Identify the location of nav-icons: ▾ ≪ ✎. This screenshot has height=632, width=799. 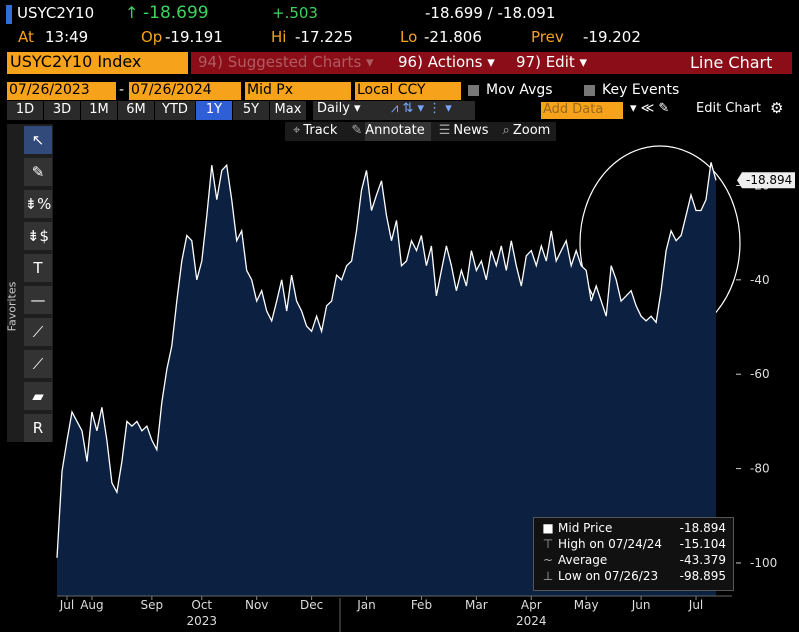
(650, 108).